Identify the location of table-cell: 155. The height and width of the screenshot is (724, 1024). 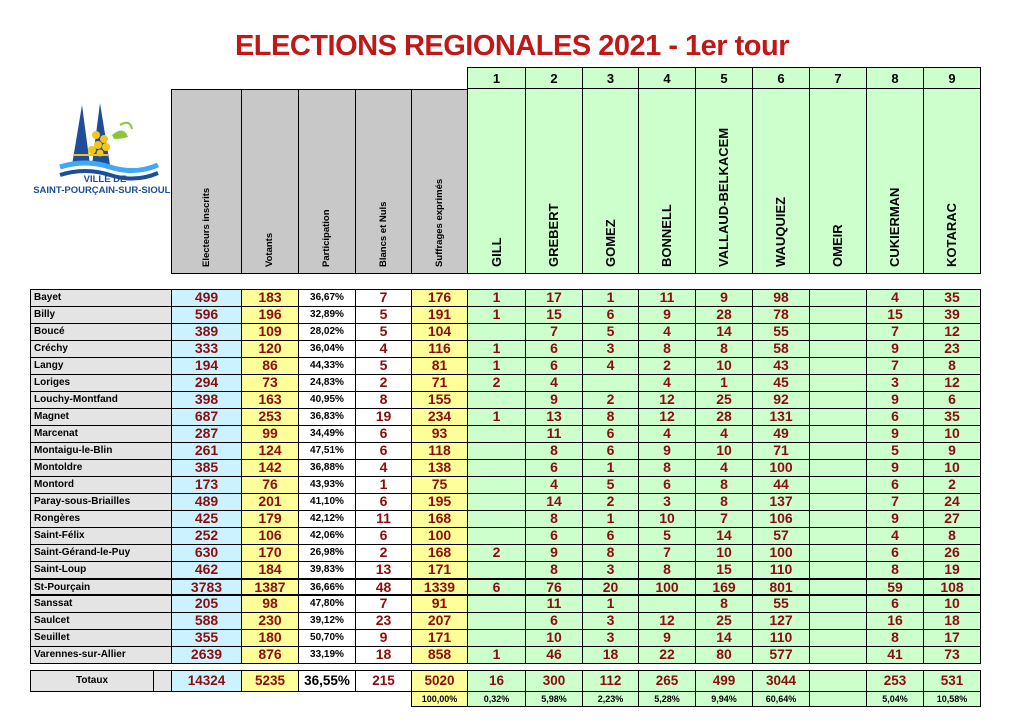
(439, 400).